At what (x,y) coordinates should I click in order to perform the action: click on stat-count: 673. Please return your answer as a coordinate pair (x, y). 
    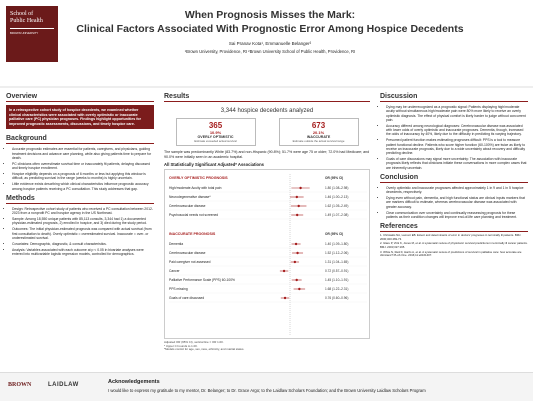
    Looking at the image, I should click on (318, 125).